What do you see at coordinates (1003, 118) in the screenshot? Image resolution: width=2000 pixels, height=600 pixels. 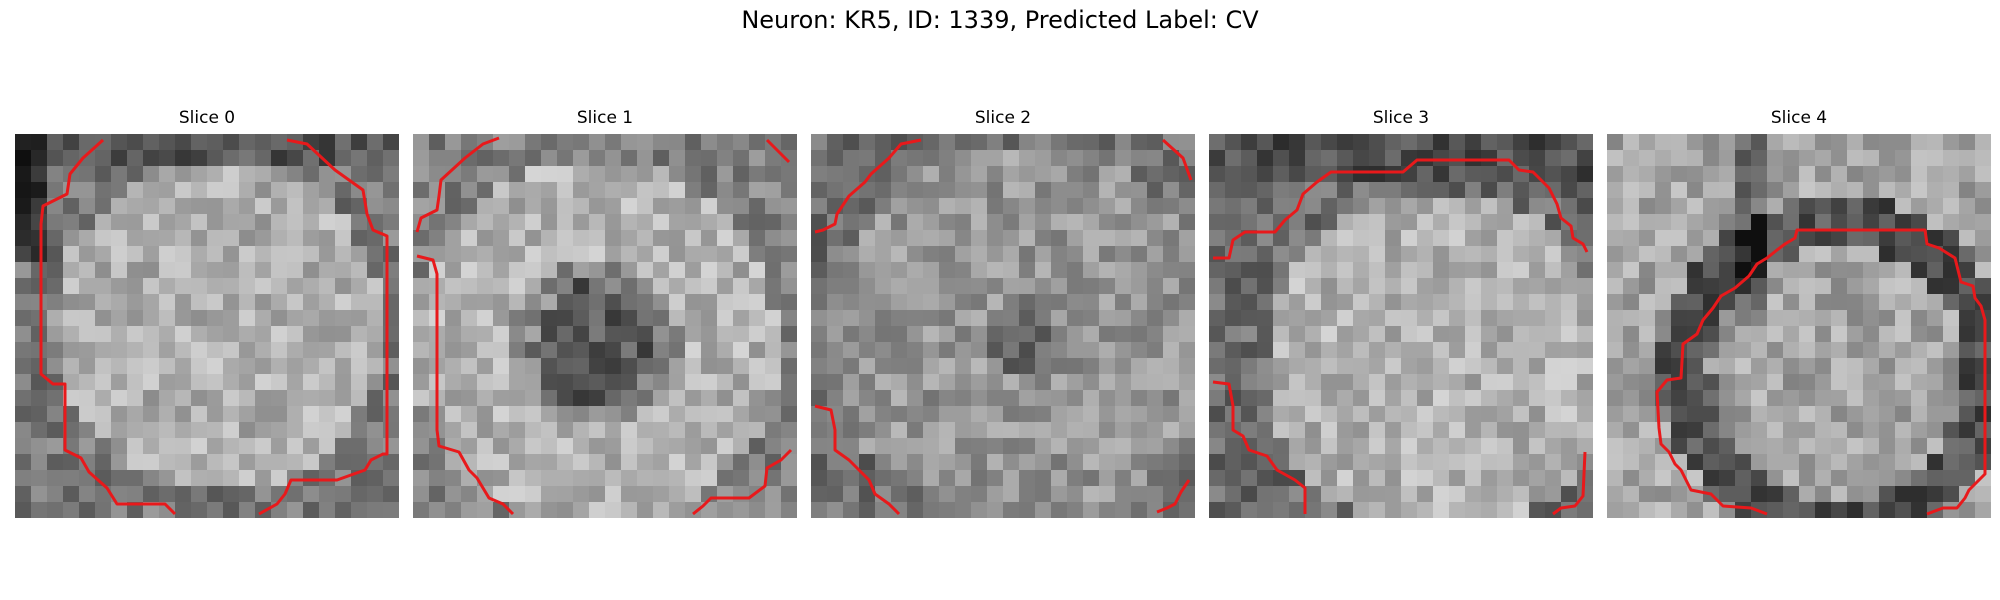 I see `slice-title-2: Slice 2` at bounding box center [1003, 118].